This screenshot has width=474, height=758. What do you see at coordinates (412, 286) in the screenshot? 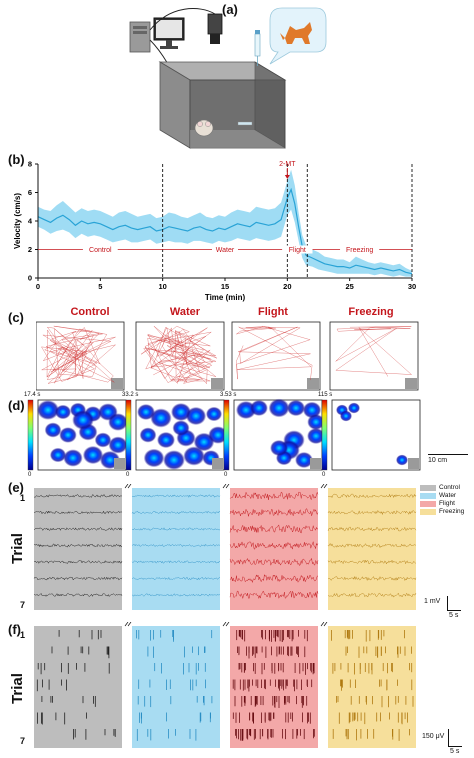
I see `x-tick-label: 30` at bounding box center [412, 286].